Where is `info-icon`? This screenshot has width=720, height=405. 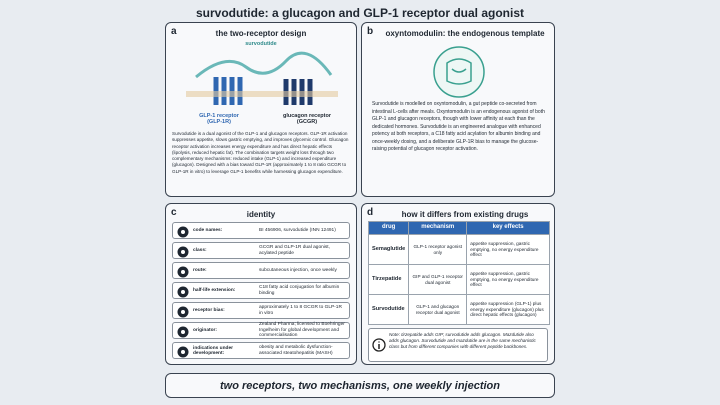 info-icon is located at coordinates (379, 345).